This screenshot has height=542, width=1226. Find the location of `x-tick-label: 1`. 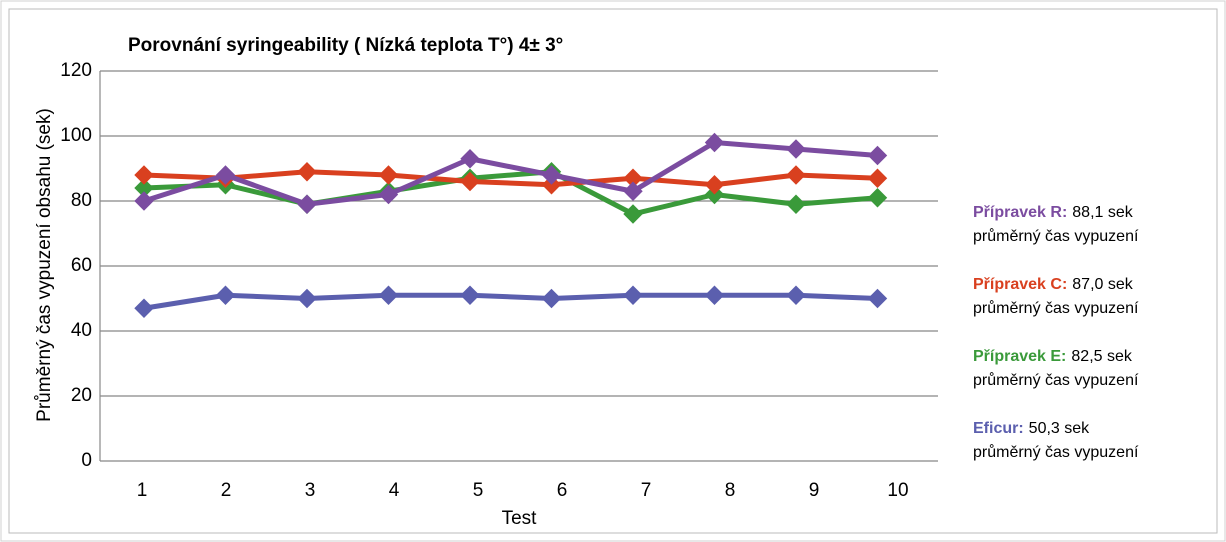

x-tick-label: 1 is located at coordinates (142, 490).